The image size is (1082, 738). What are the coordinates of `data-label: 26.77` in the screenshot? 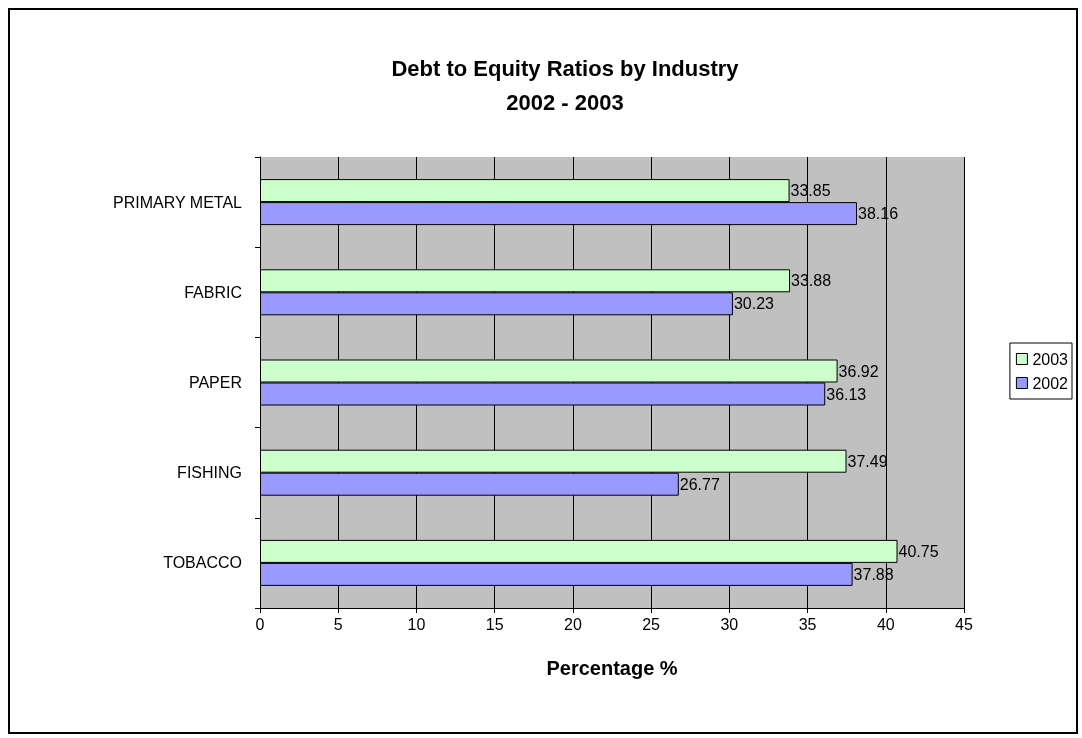 It's located at (699, 484).